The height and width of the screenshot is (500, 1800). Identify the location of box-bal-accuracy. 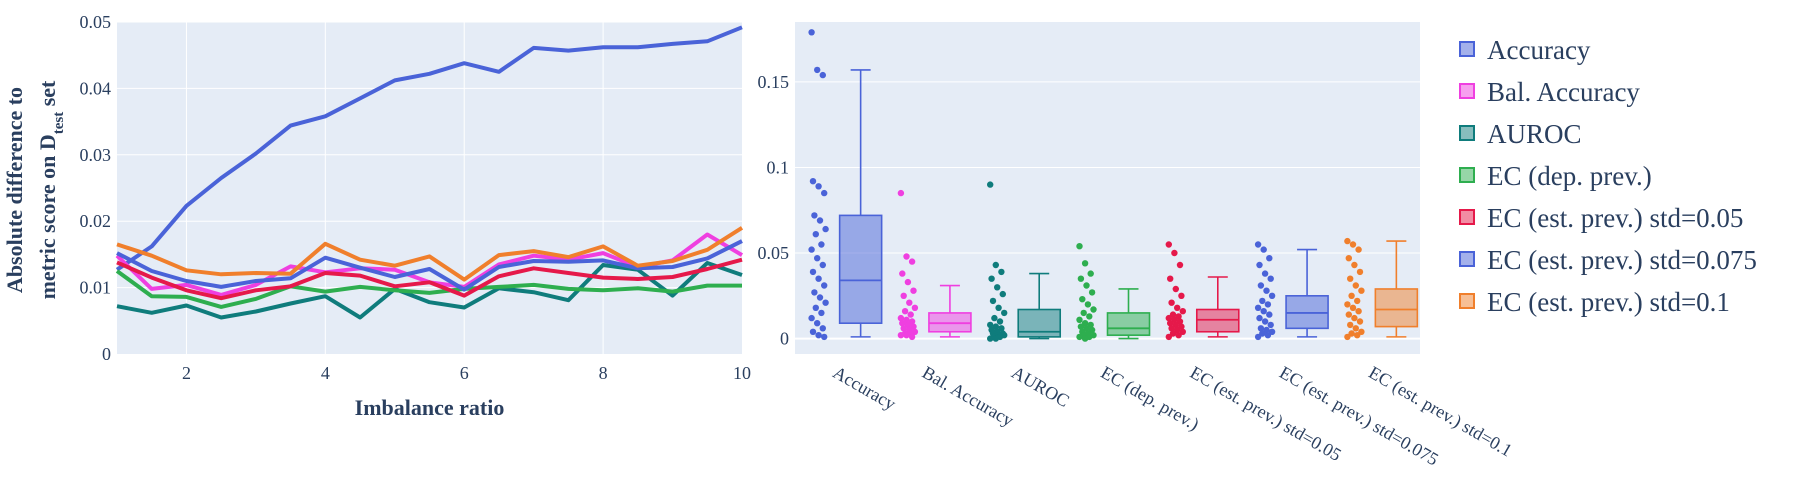
(934, 265).